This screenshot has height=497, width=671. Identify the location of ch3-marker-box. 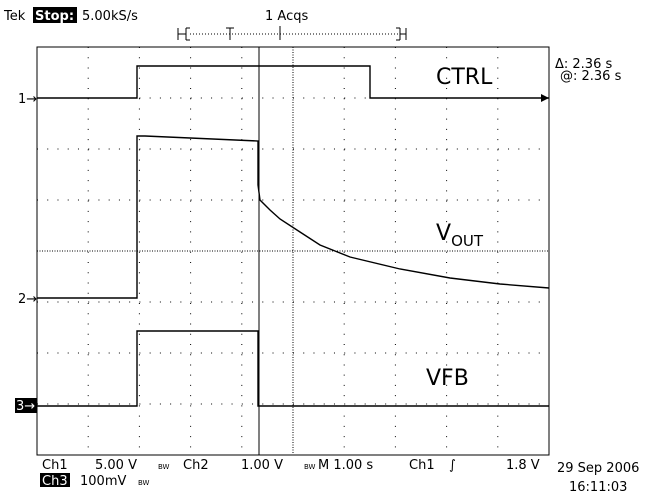
(26, 405).